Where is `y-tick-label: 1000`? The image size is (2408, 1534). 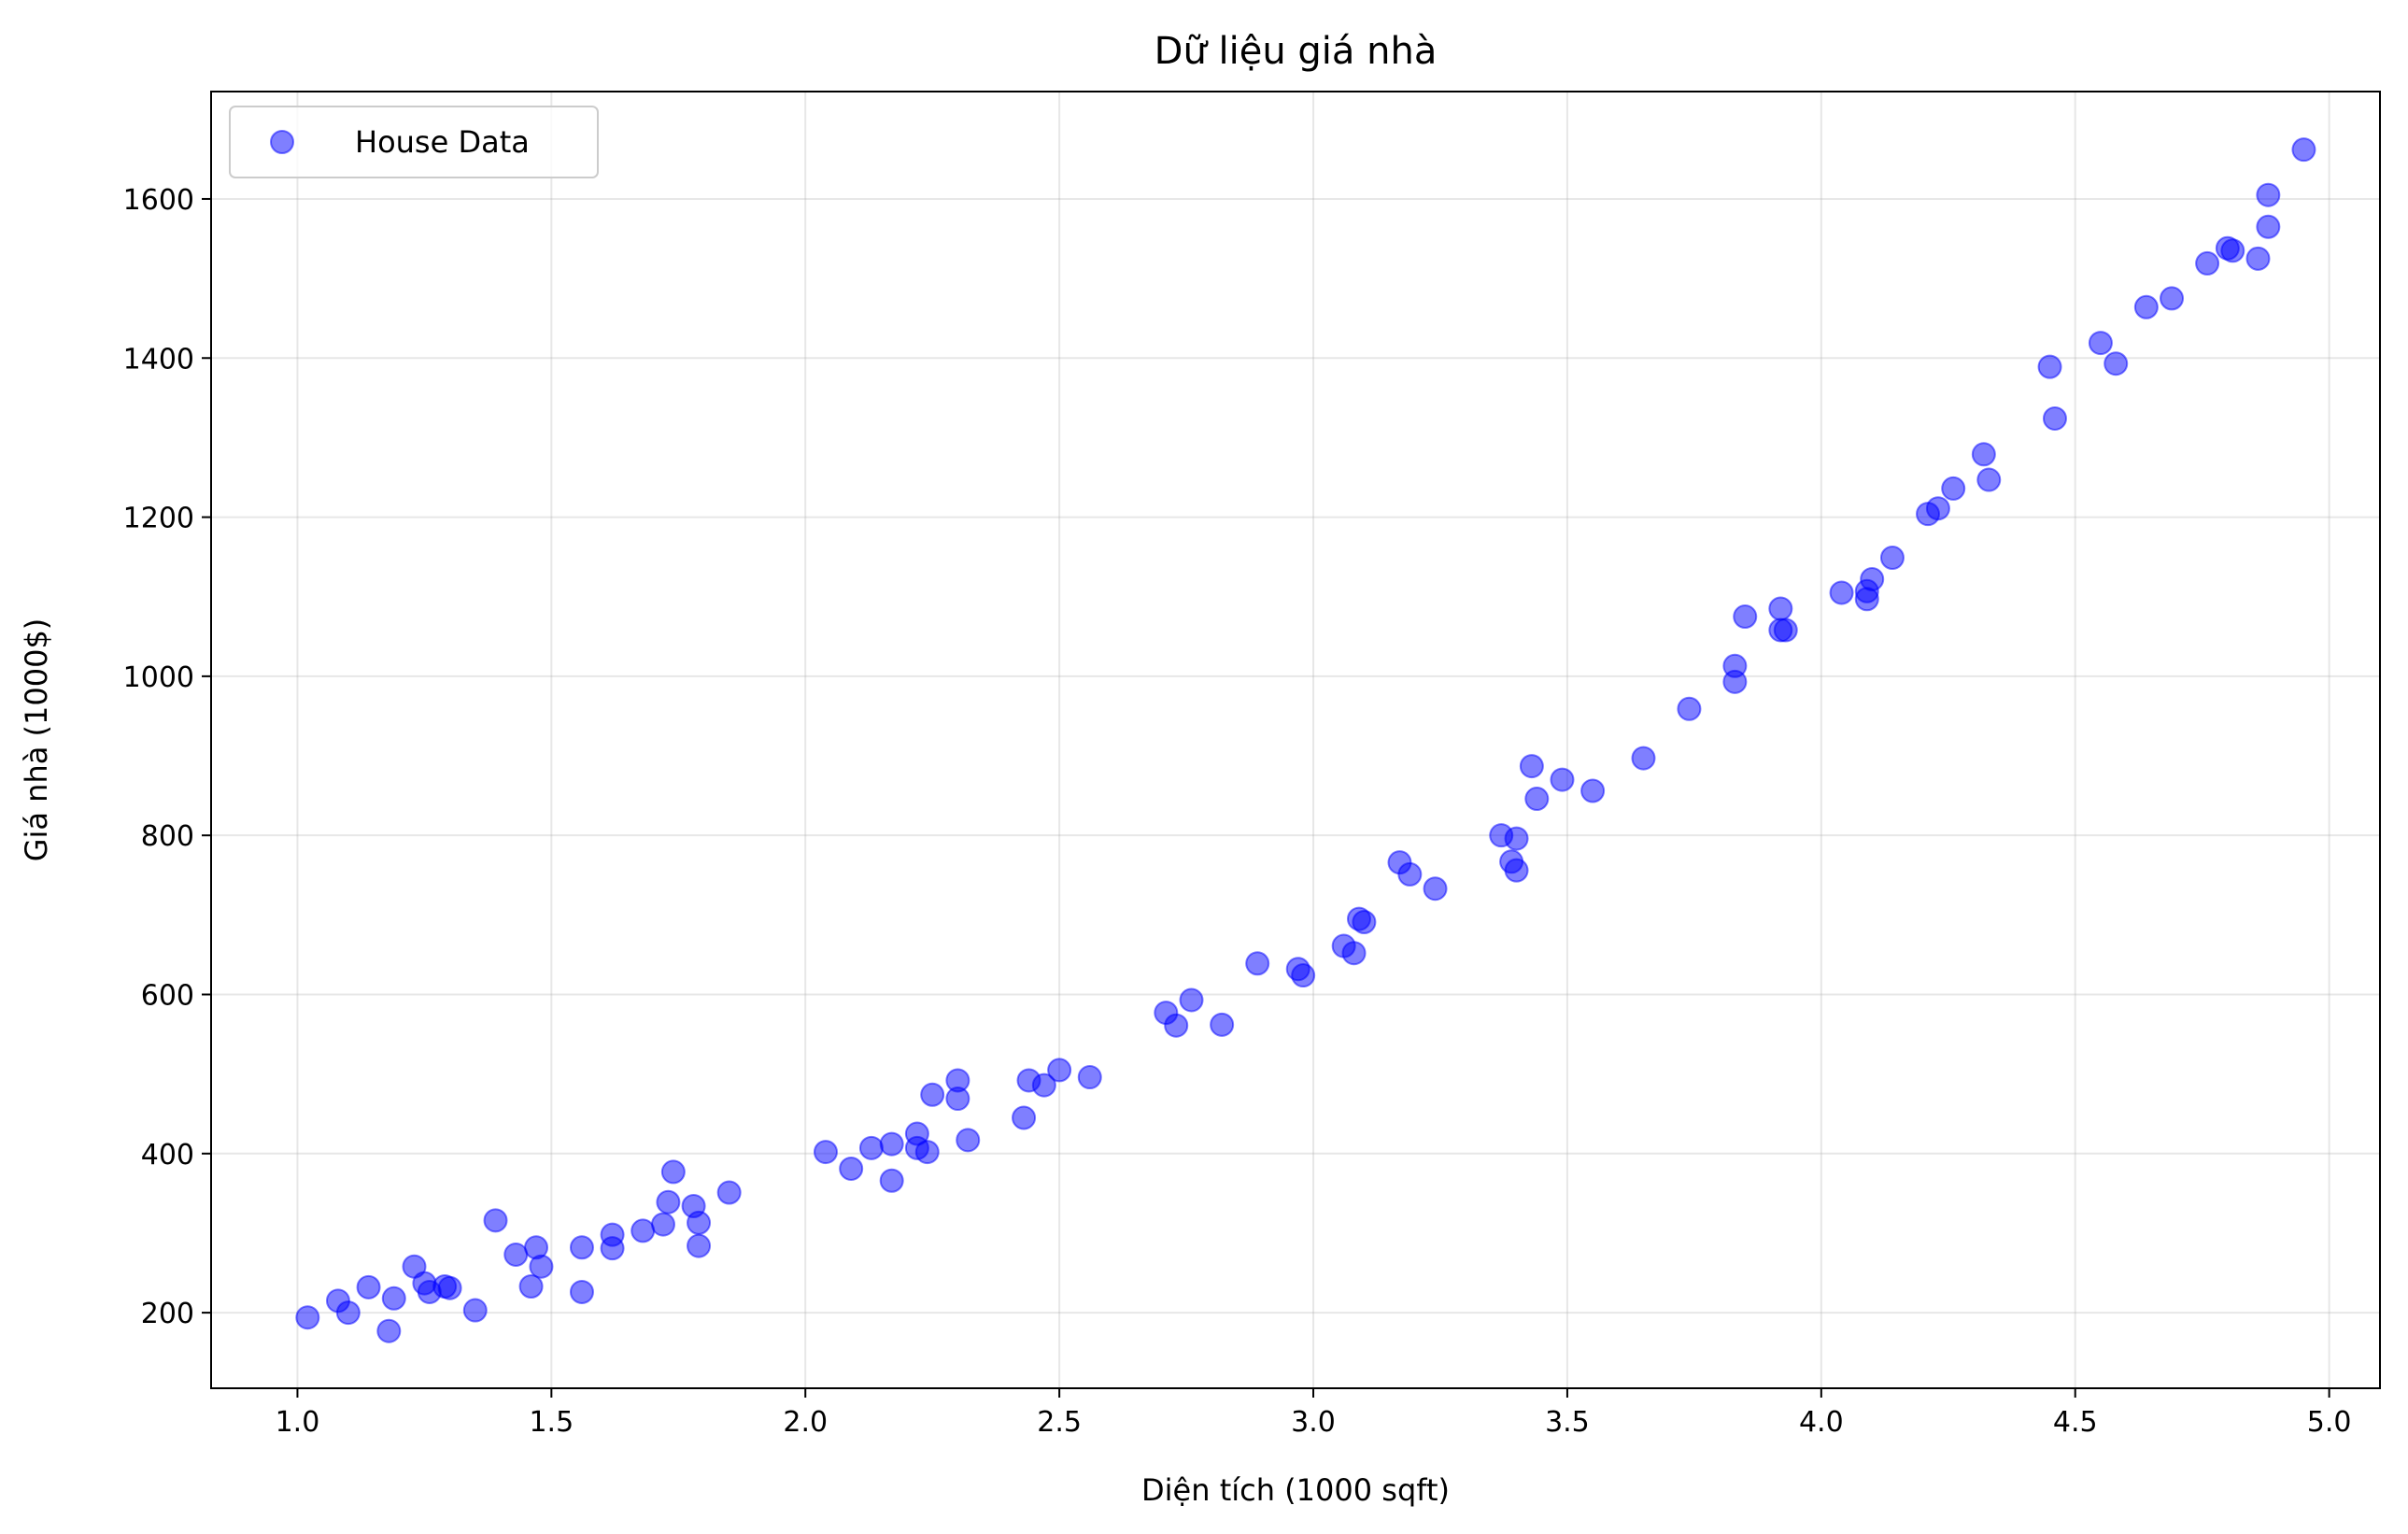 y-tick-label: 1000 is located at coordinates (158, 677).